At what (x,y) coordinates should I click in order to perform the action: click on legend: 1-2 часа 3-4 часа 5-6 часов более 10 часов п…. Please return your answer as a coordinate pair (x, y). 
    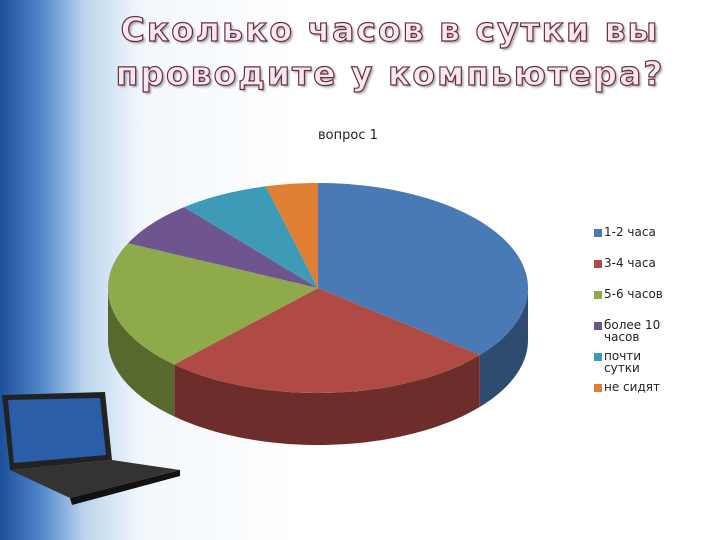
    Looking at the image, I should click on (634, 319).